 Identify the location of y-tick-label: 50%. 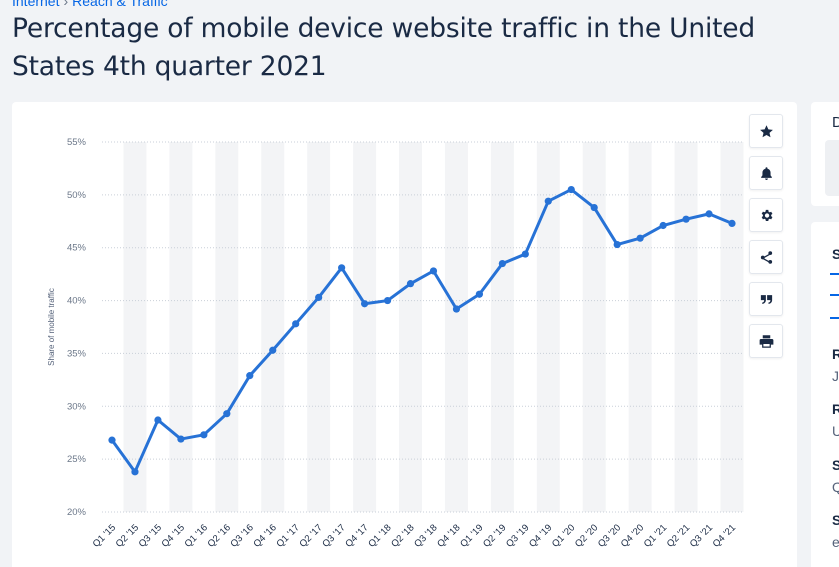
(77, 195).